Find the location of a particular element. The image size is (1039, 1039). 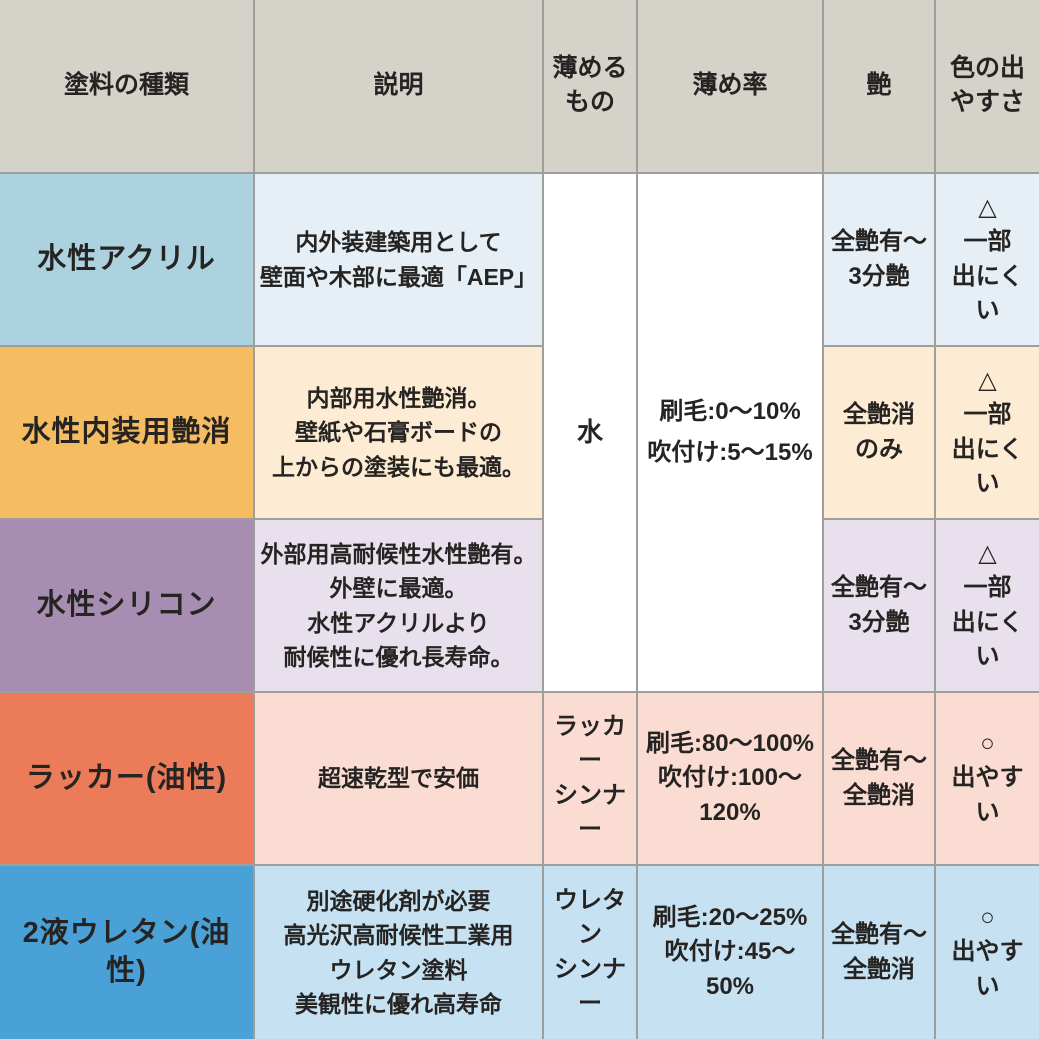

description-cell: 内部用水性艶消。 壁紙や石膏ボードの 上からの塗装にも最適。 is located at coordinates (398, 432).